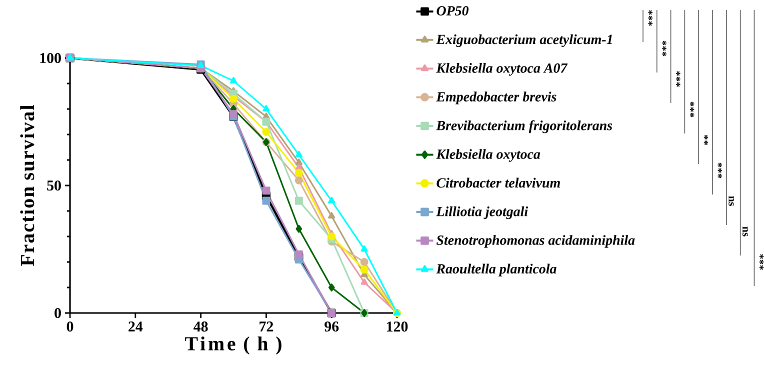 Image resolution: width=764 pixels, height=381 pixels. Describe the element at coordinates (524, 41) in the screenshot. I see `legend-label: Exiguobacterium acetylicum-1` at that location.